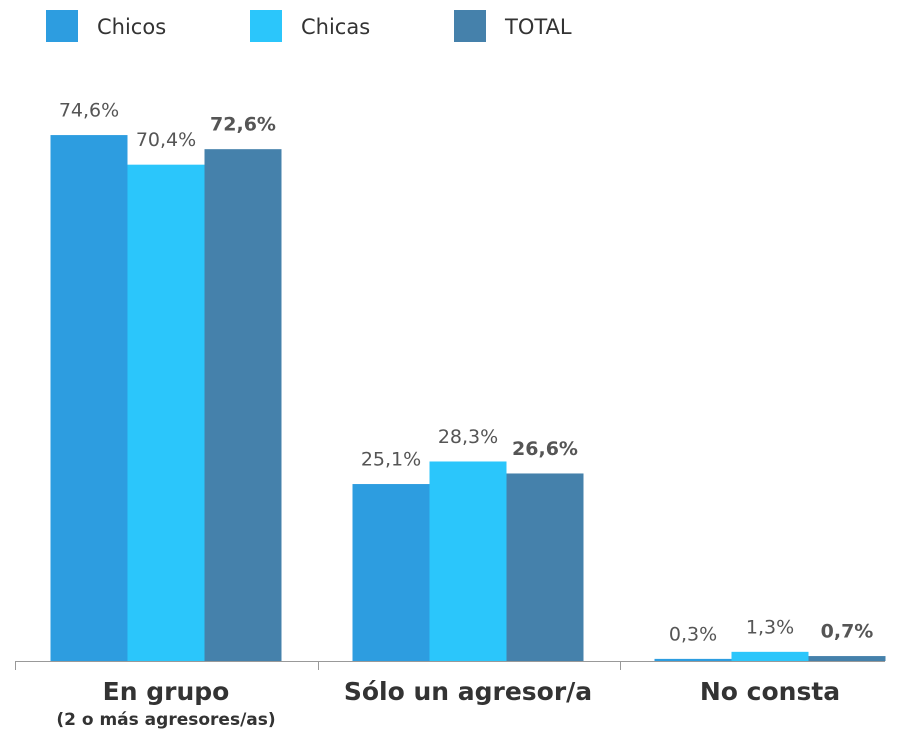 This screenshot has height=732, width=902. What do you see at coordinates (770, 691) in the screenshot?
I see `x-tick-label: No consta` at bounding box center [770, 691].